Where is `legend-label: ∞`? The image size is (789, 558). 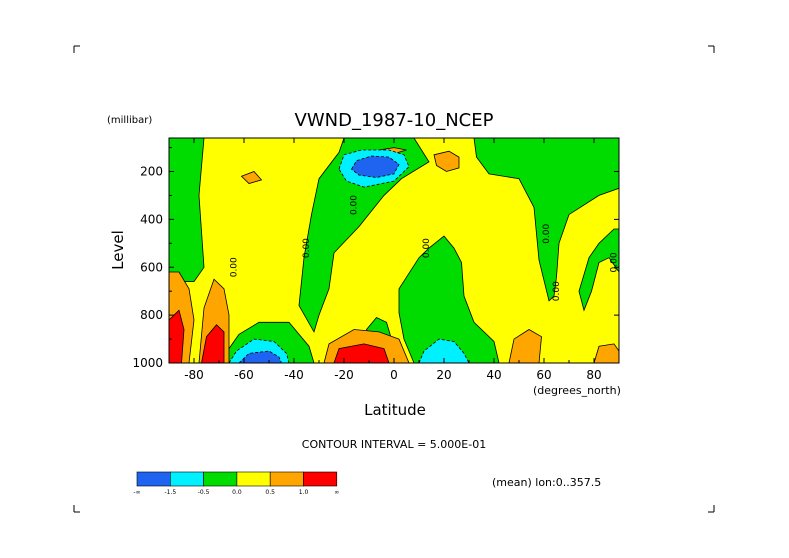
legend-label: ∞ is located at coordinates (336, 492).